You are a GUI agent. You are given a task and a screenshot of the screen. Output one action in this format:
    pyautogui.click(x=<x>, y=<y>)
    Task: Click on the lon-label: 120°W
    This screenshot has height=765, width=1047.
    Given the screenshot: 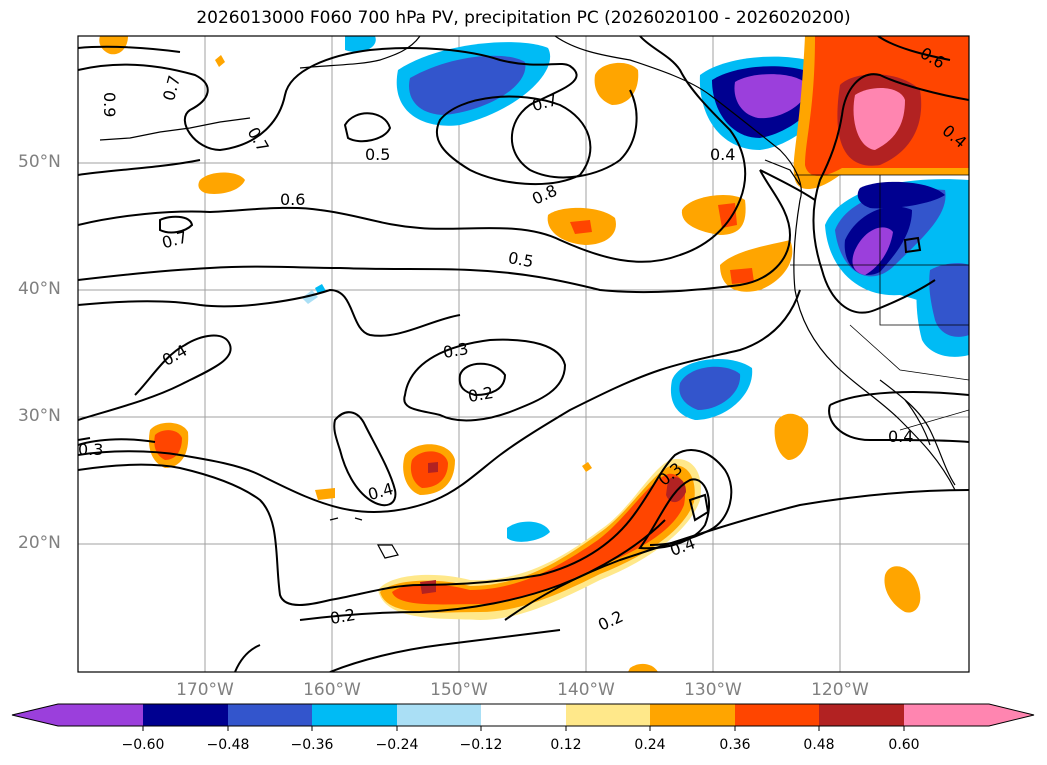 What is the action you would take?
    pyautogui.click(x=840, y=690)
    